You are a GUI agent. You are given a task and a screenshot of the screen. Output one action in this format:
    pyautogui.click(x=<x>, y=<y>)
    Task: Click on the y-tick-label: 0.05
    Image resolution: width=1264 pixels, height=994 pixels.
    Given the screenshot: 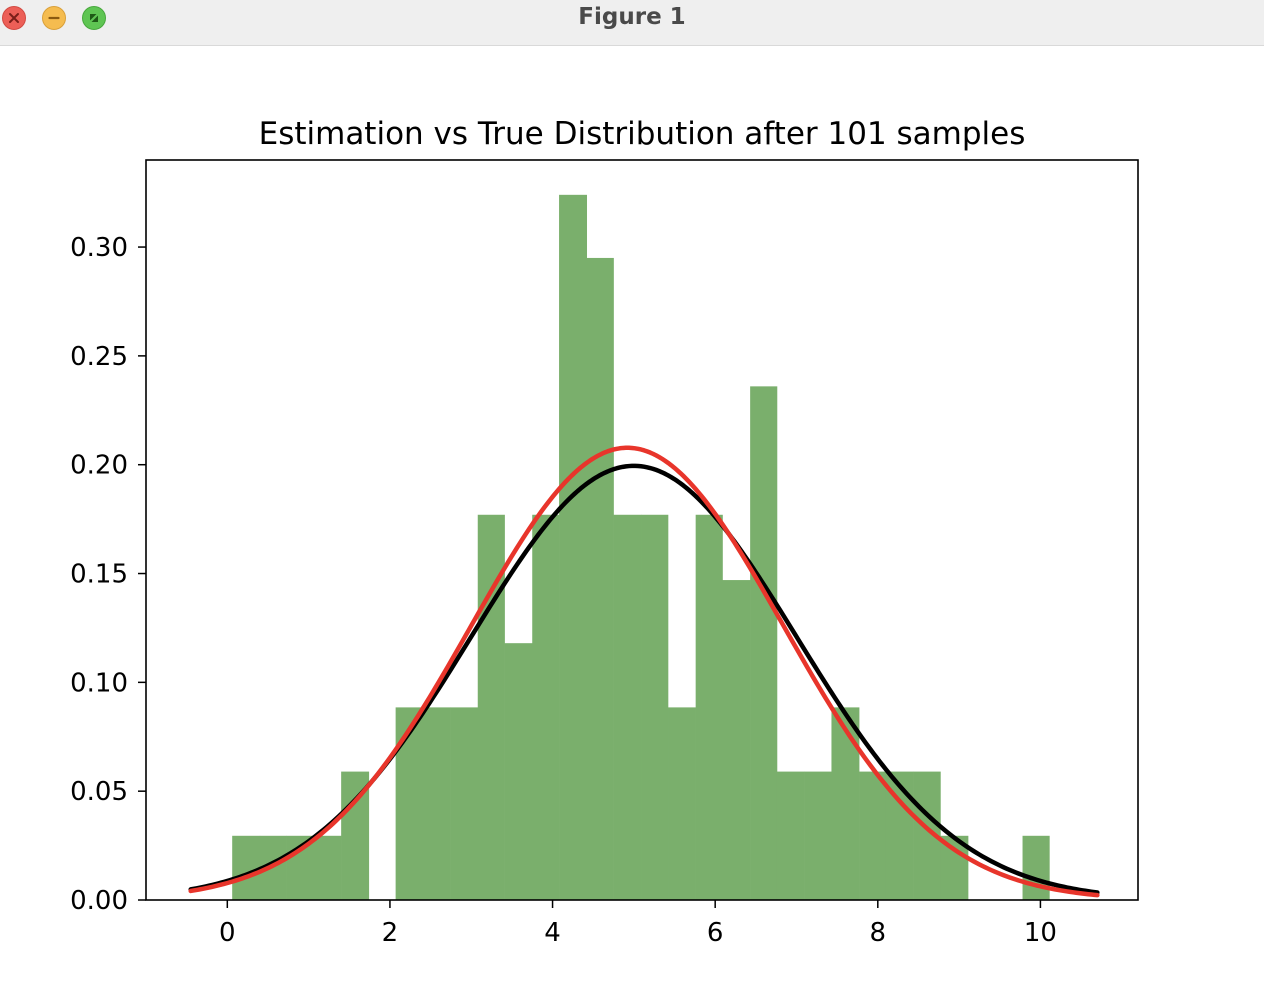 What is the action you would take?
    pyautogui.click(x=99, y=792)
    